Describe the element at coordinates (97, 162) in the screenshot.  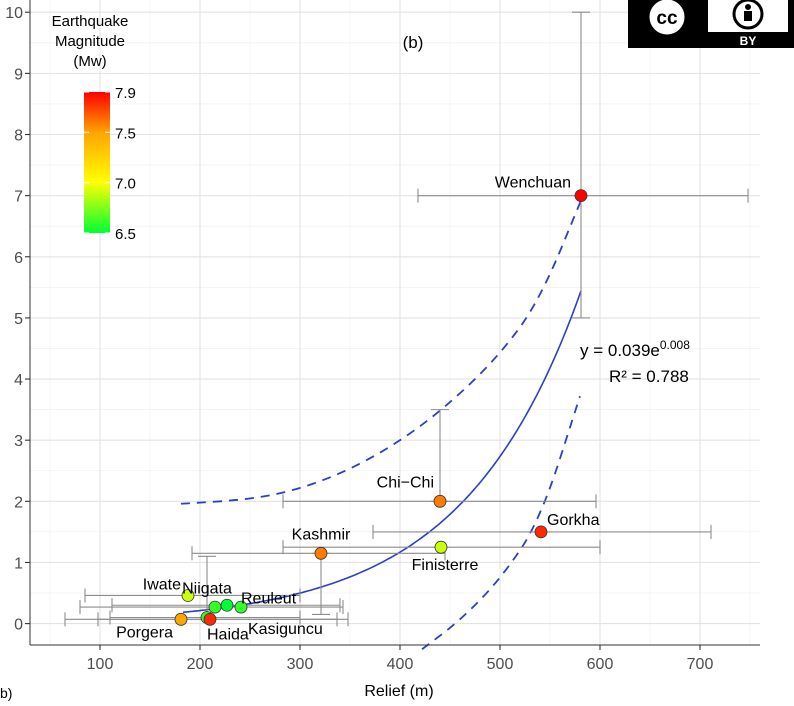
I see `colorbar-gradient` at that location.